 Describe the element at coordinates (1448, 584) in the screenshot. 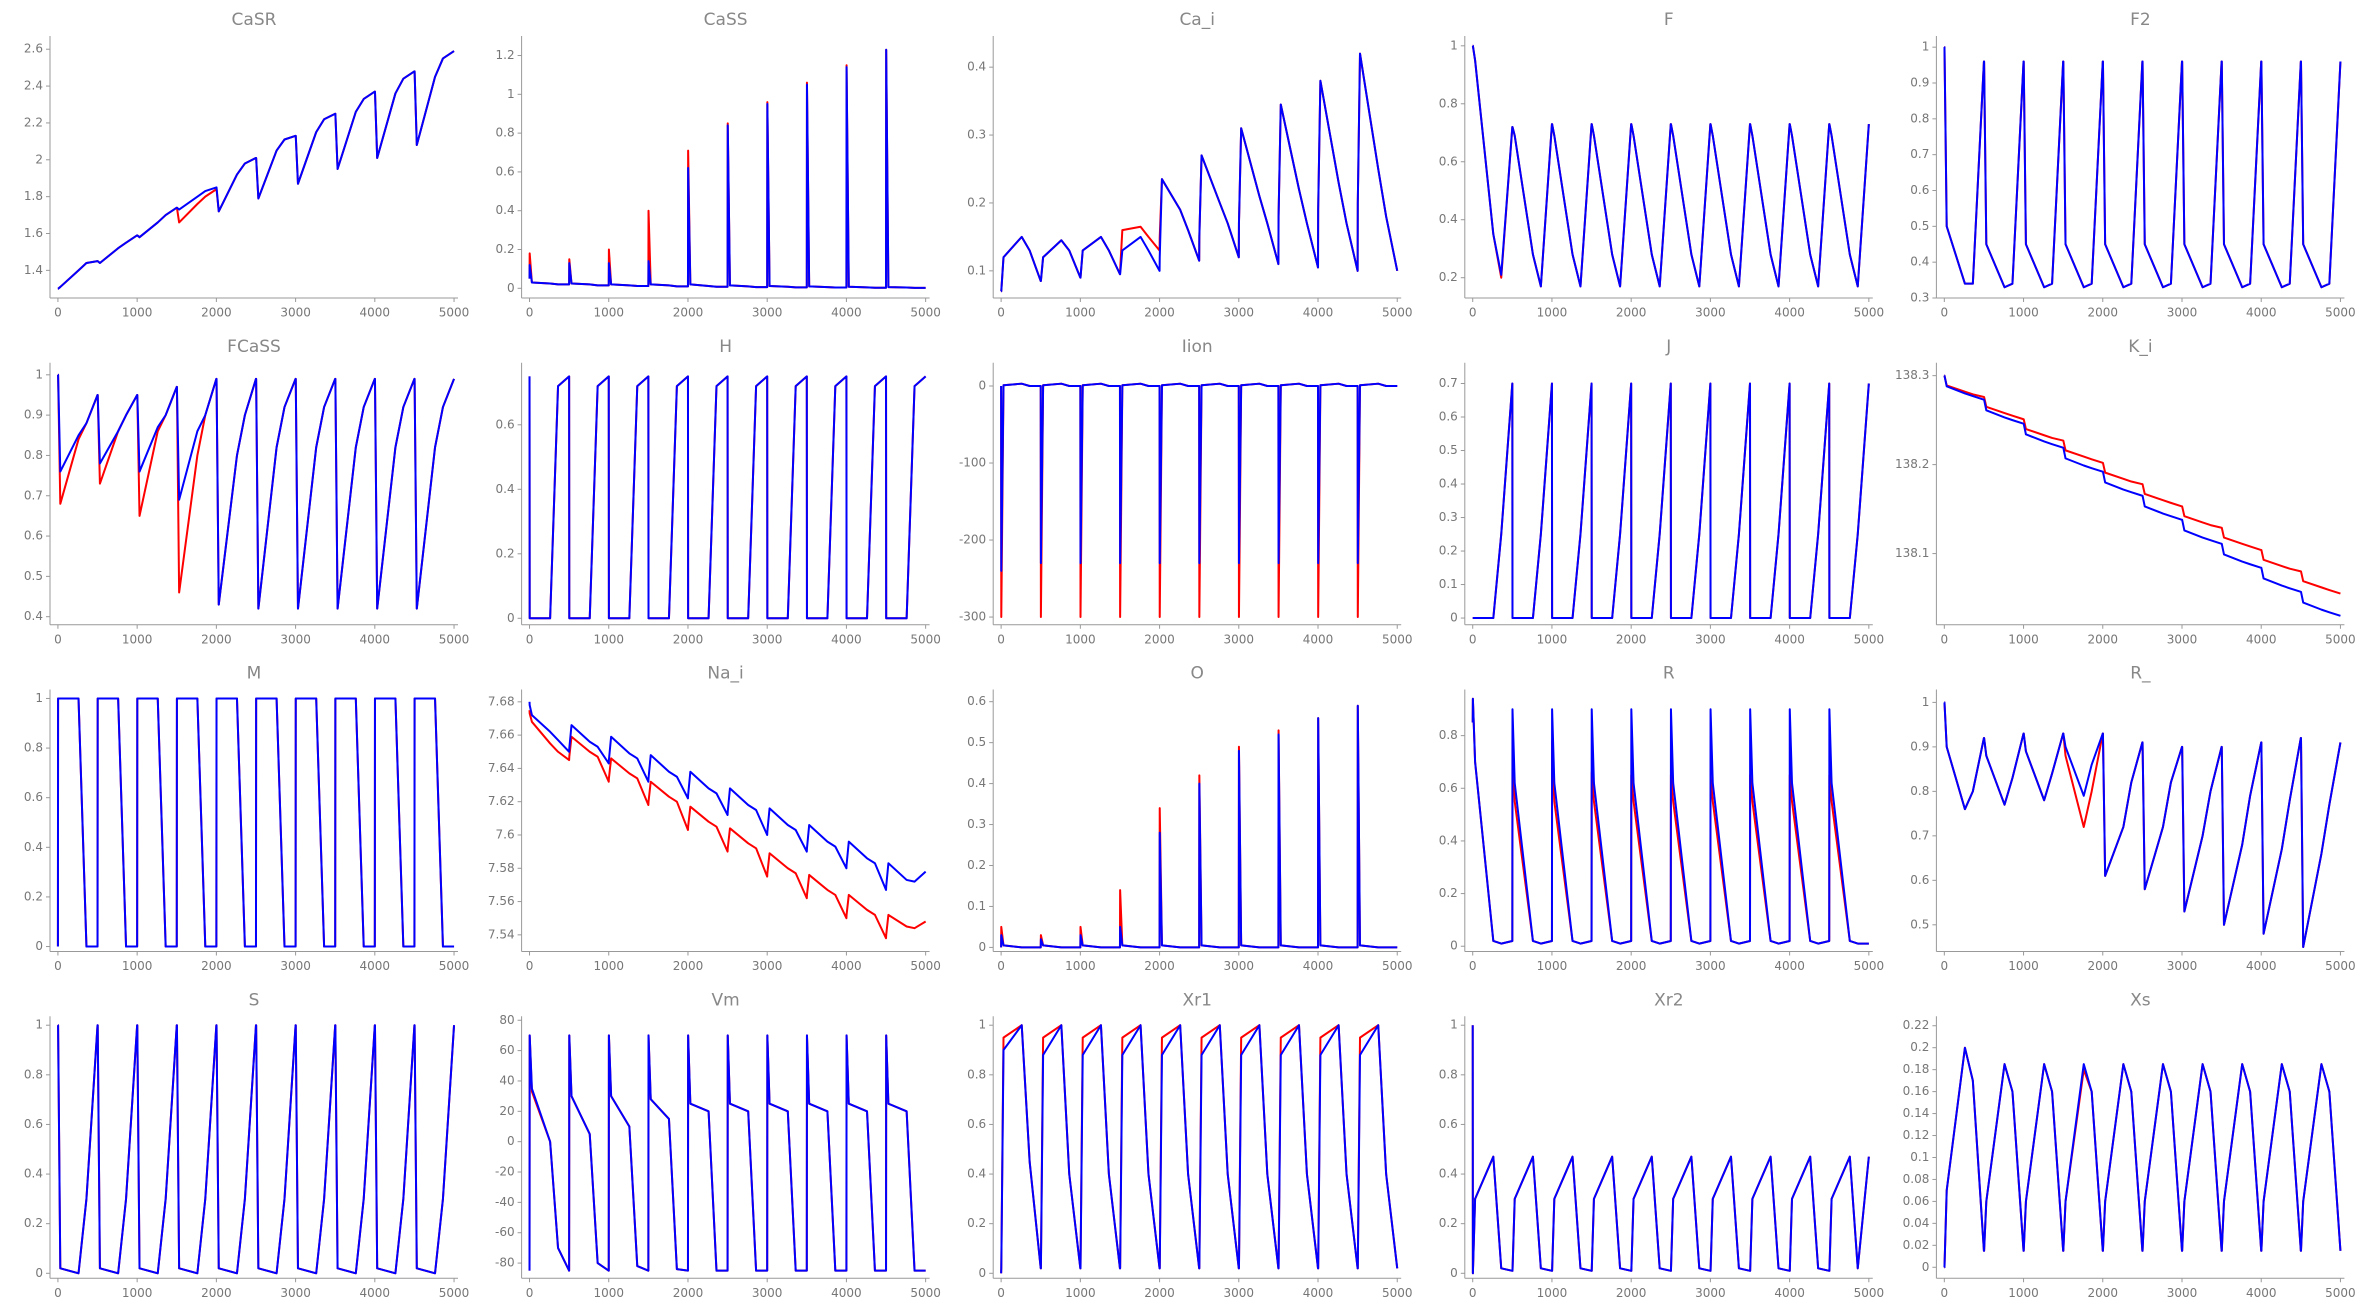

I see `y-tick-label: 0.1` at that location.